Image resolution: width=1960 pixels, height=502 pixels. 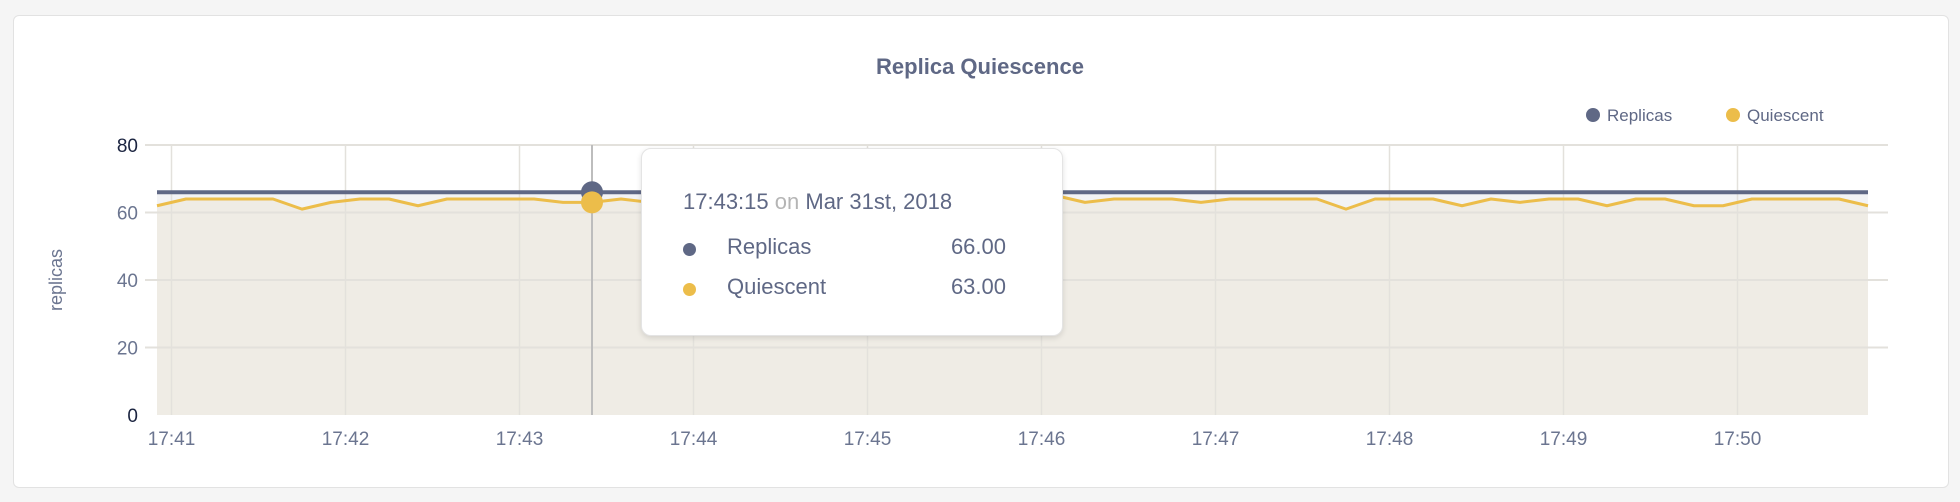 What do you see at coordinates (56, 280) in the screenshot?
I see `y-axis-label: replicas` at bounding box center [56, 280].